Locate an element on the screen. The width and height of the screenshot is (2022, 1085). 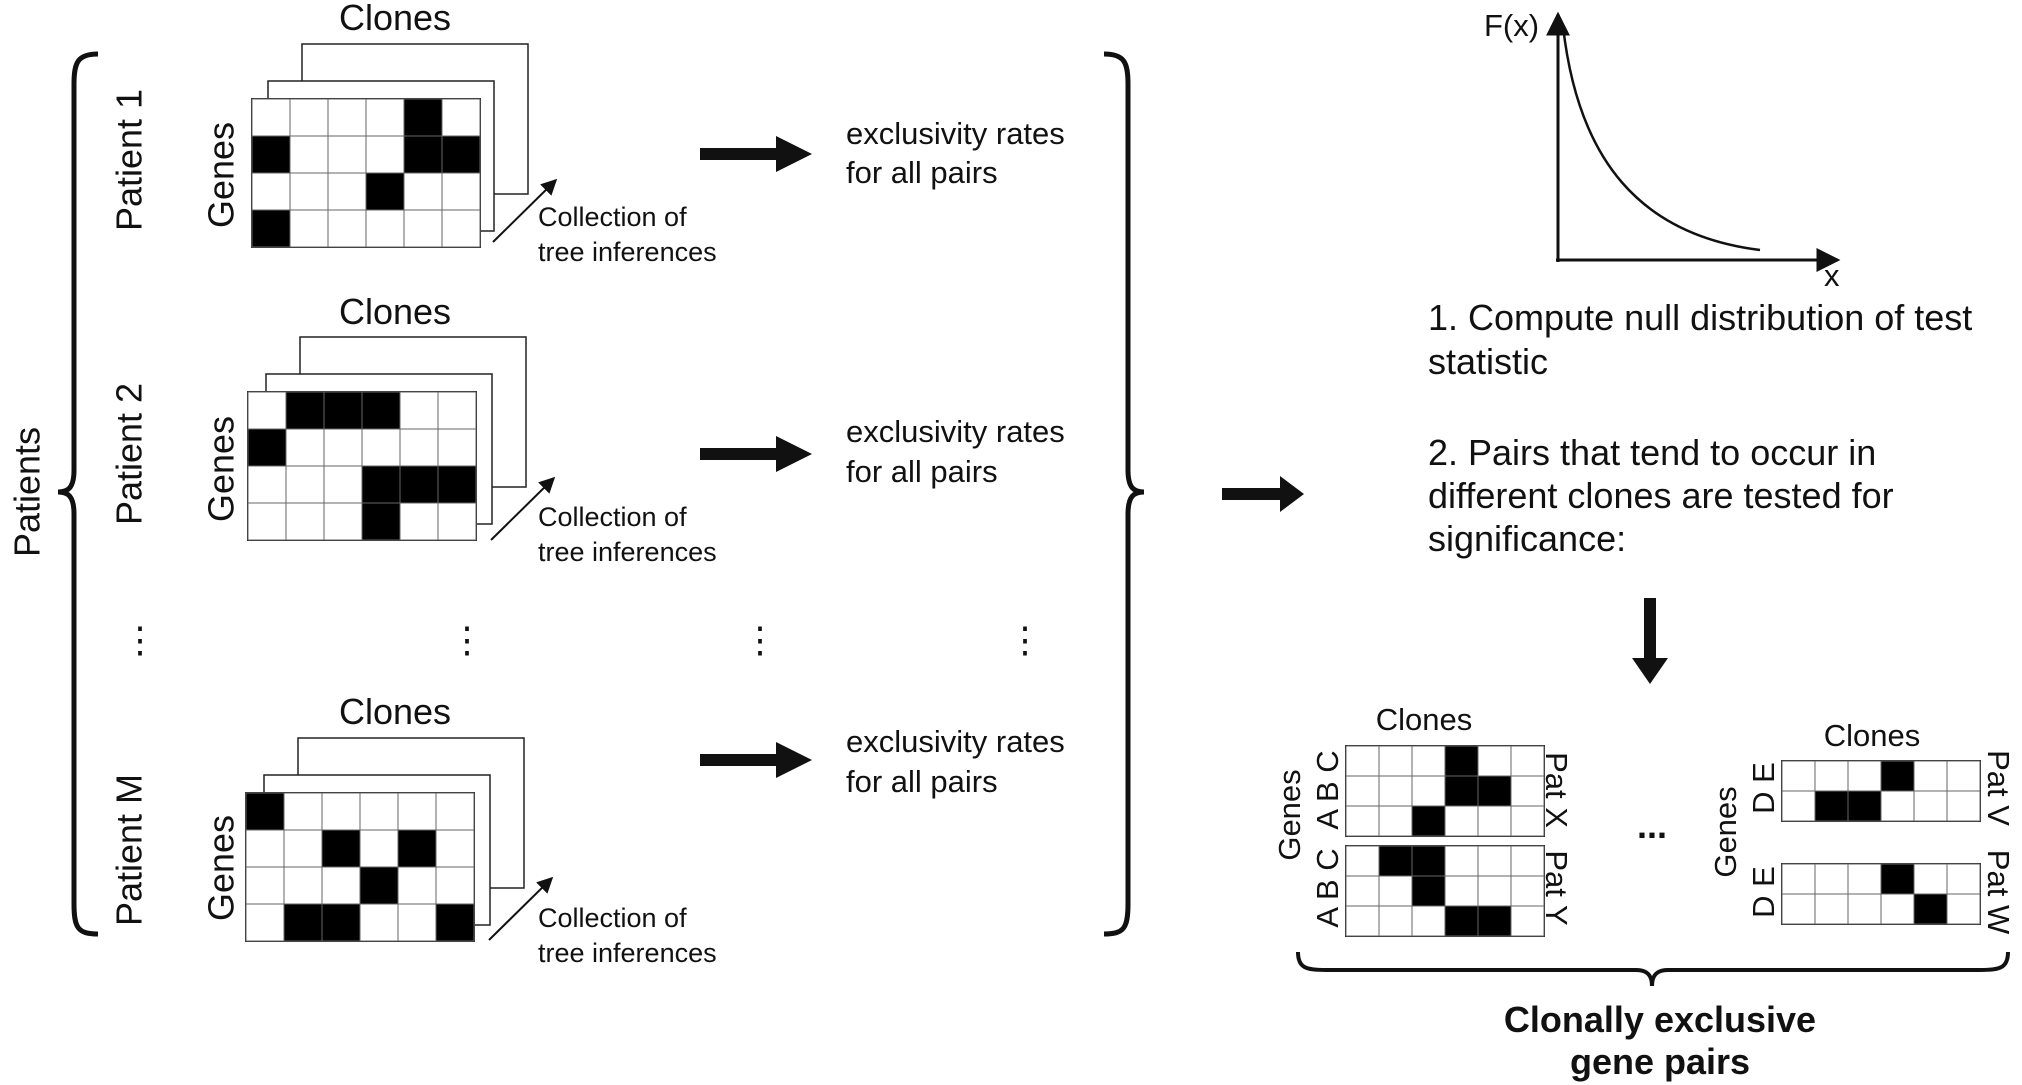
plot-x-label: x is located at coordinates (1832, 275).